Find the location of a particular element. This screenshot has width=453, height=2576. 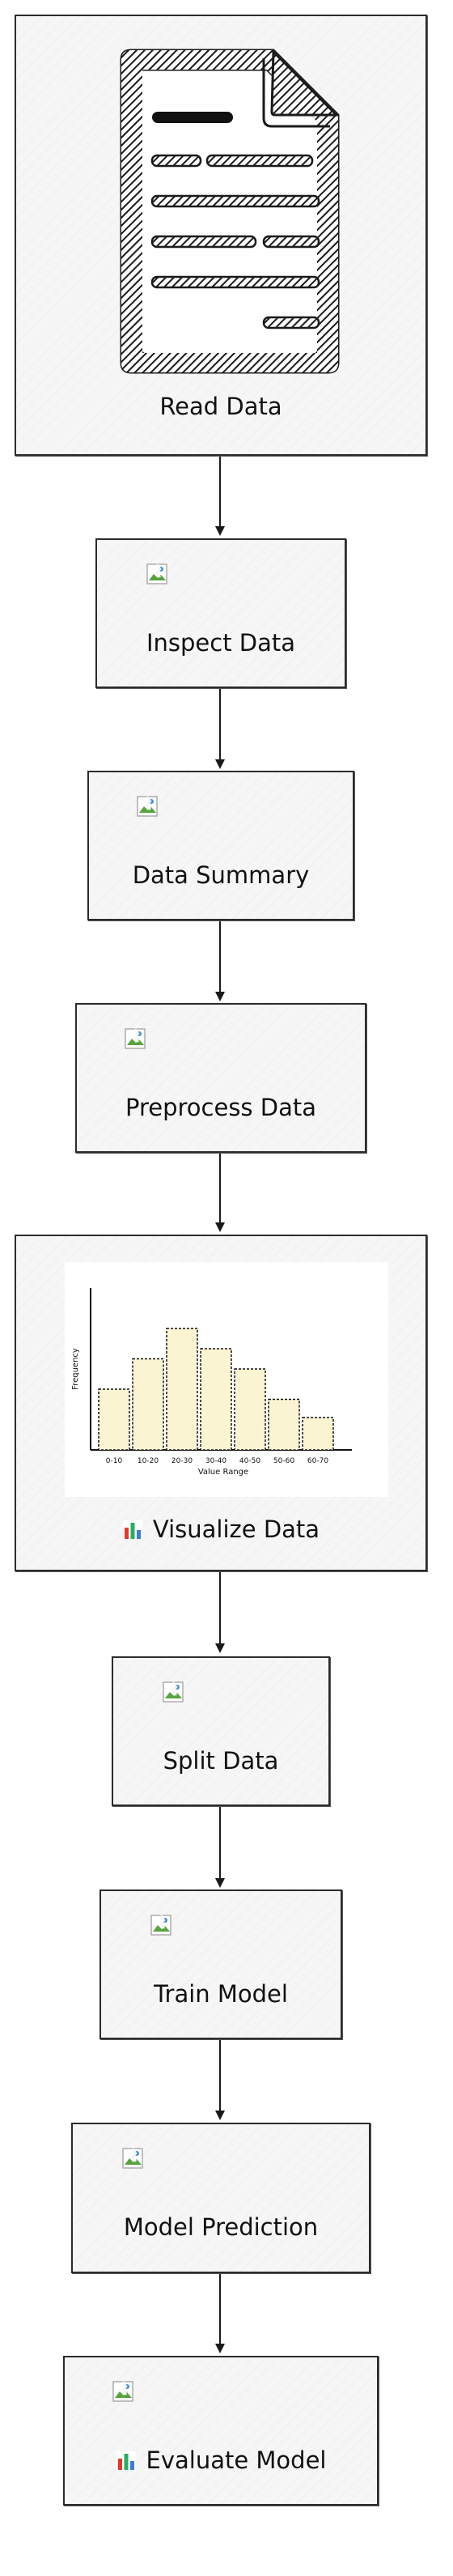

x-tick-label: 30-40 is located at coordinates (216, 1461).